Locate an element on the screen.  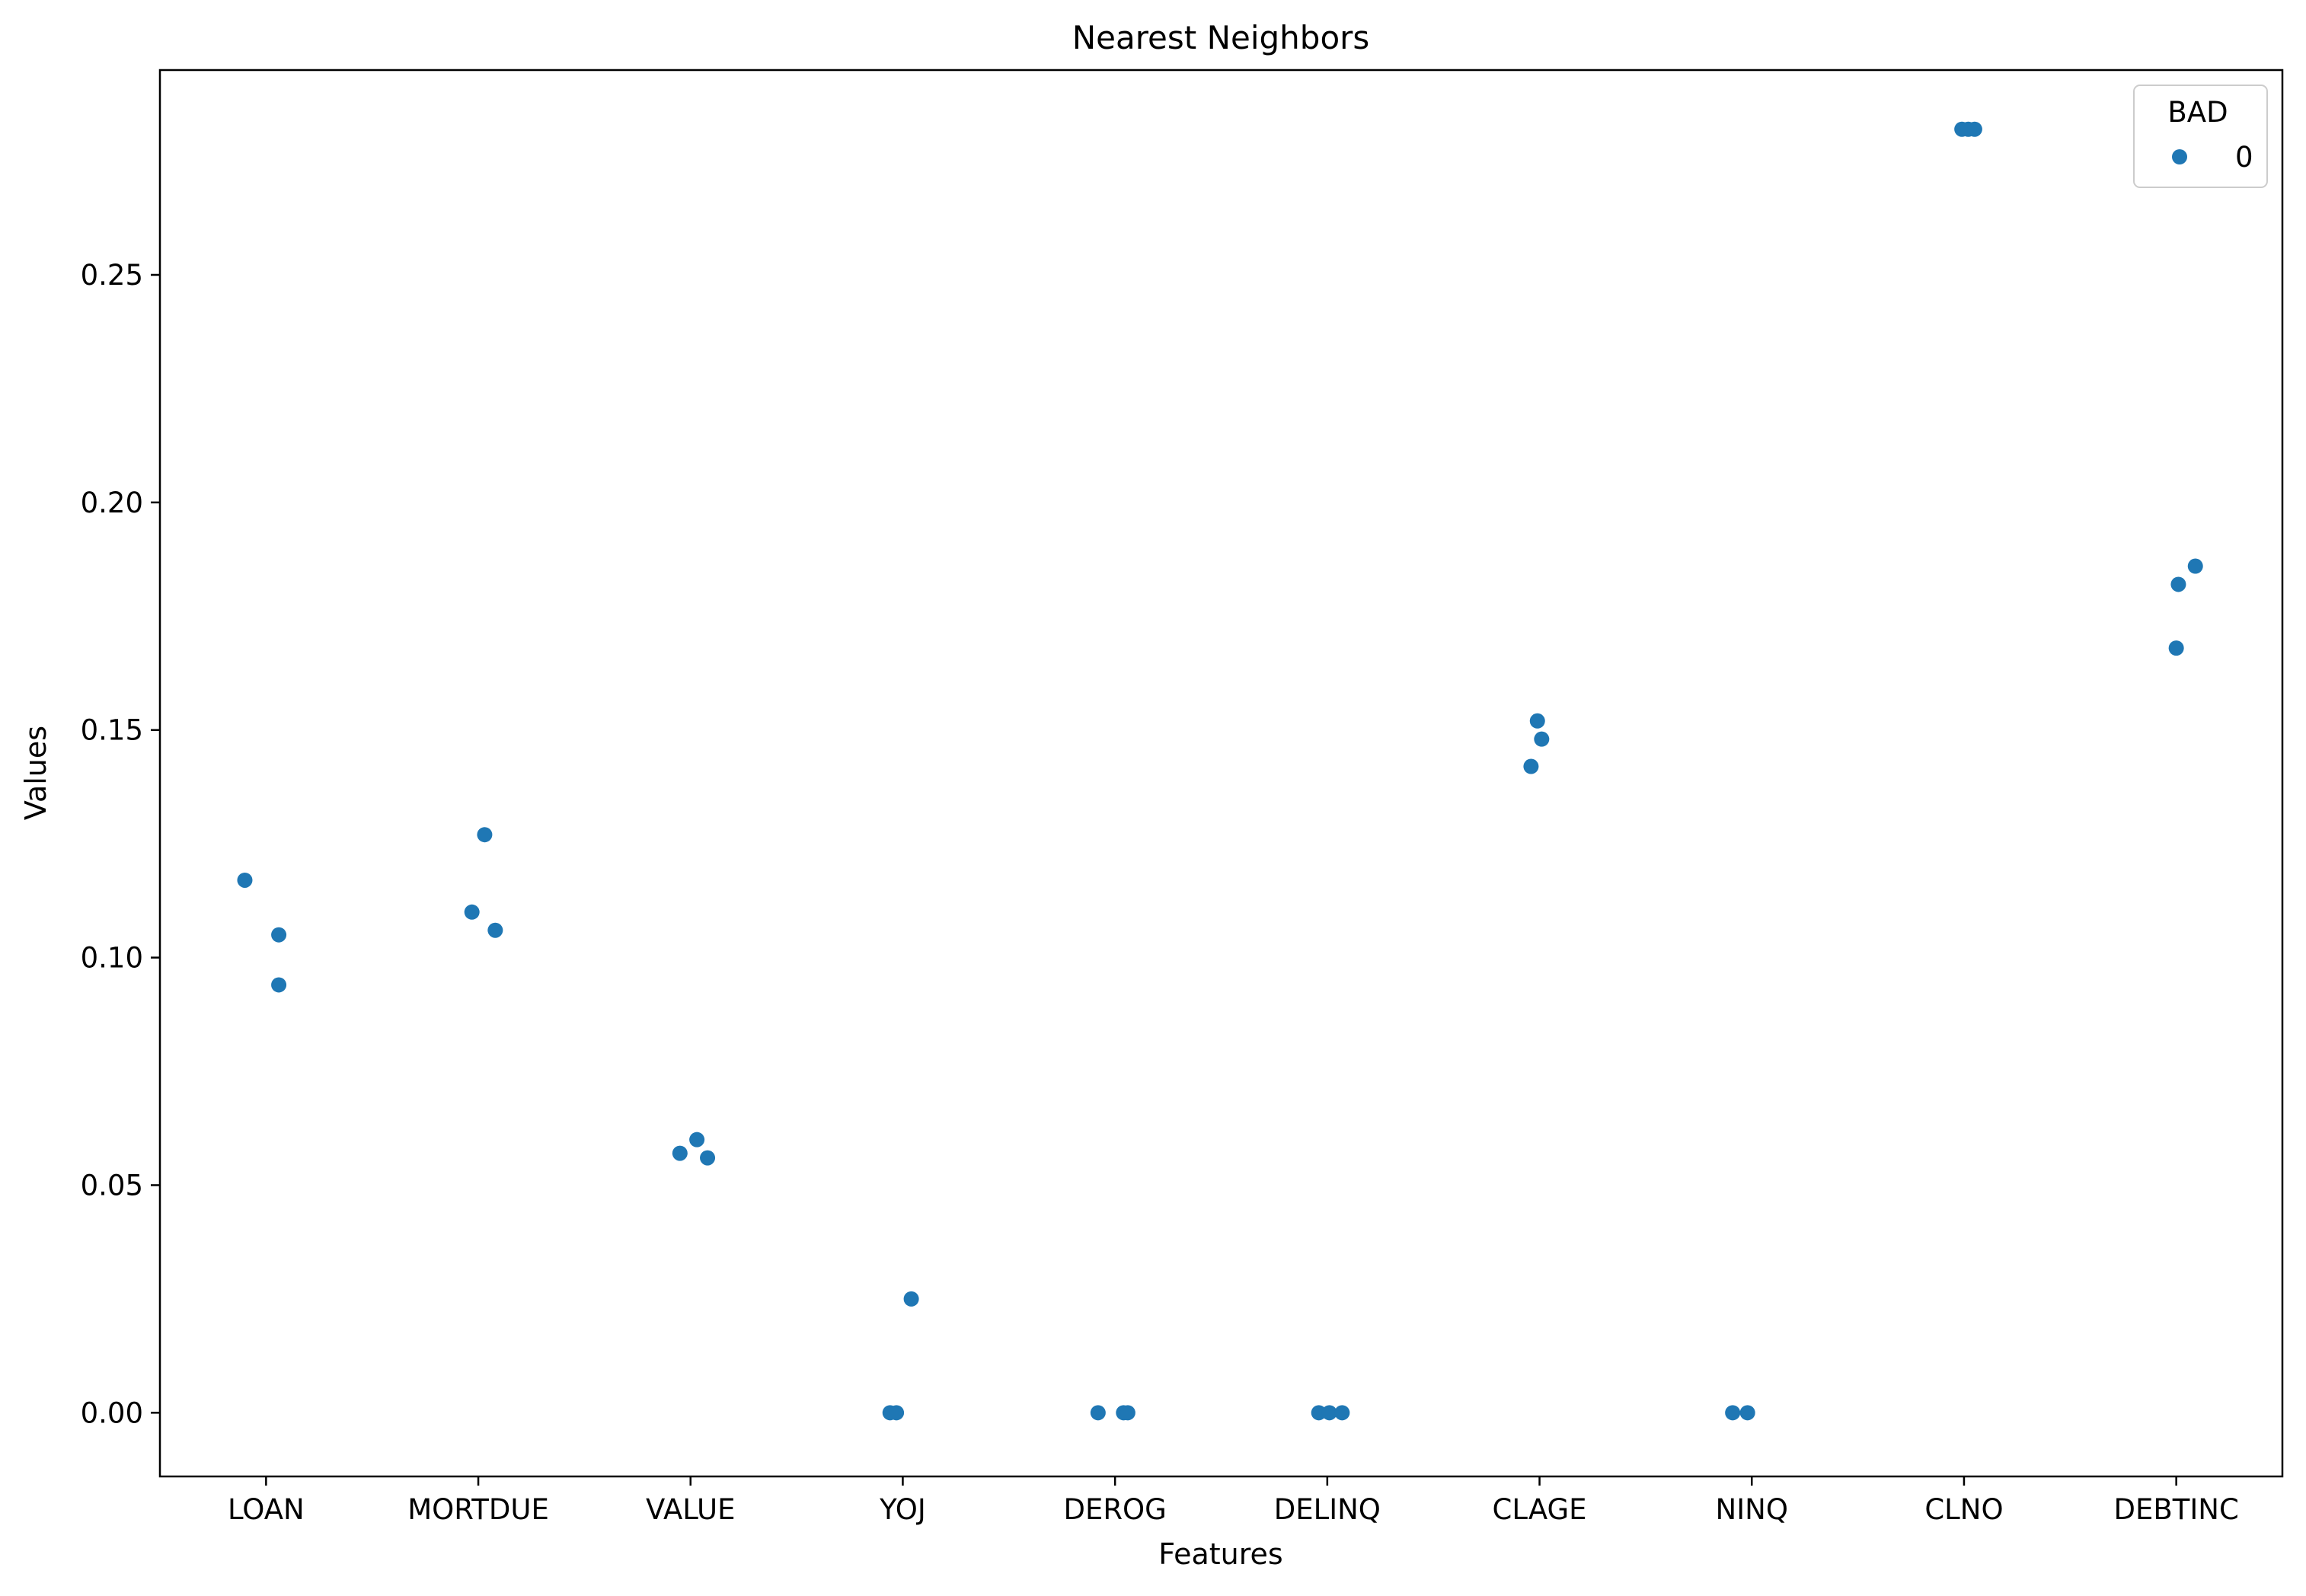
y-tick-label: 0.25 is located at coordinates (112, 275).